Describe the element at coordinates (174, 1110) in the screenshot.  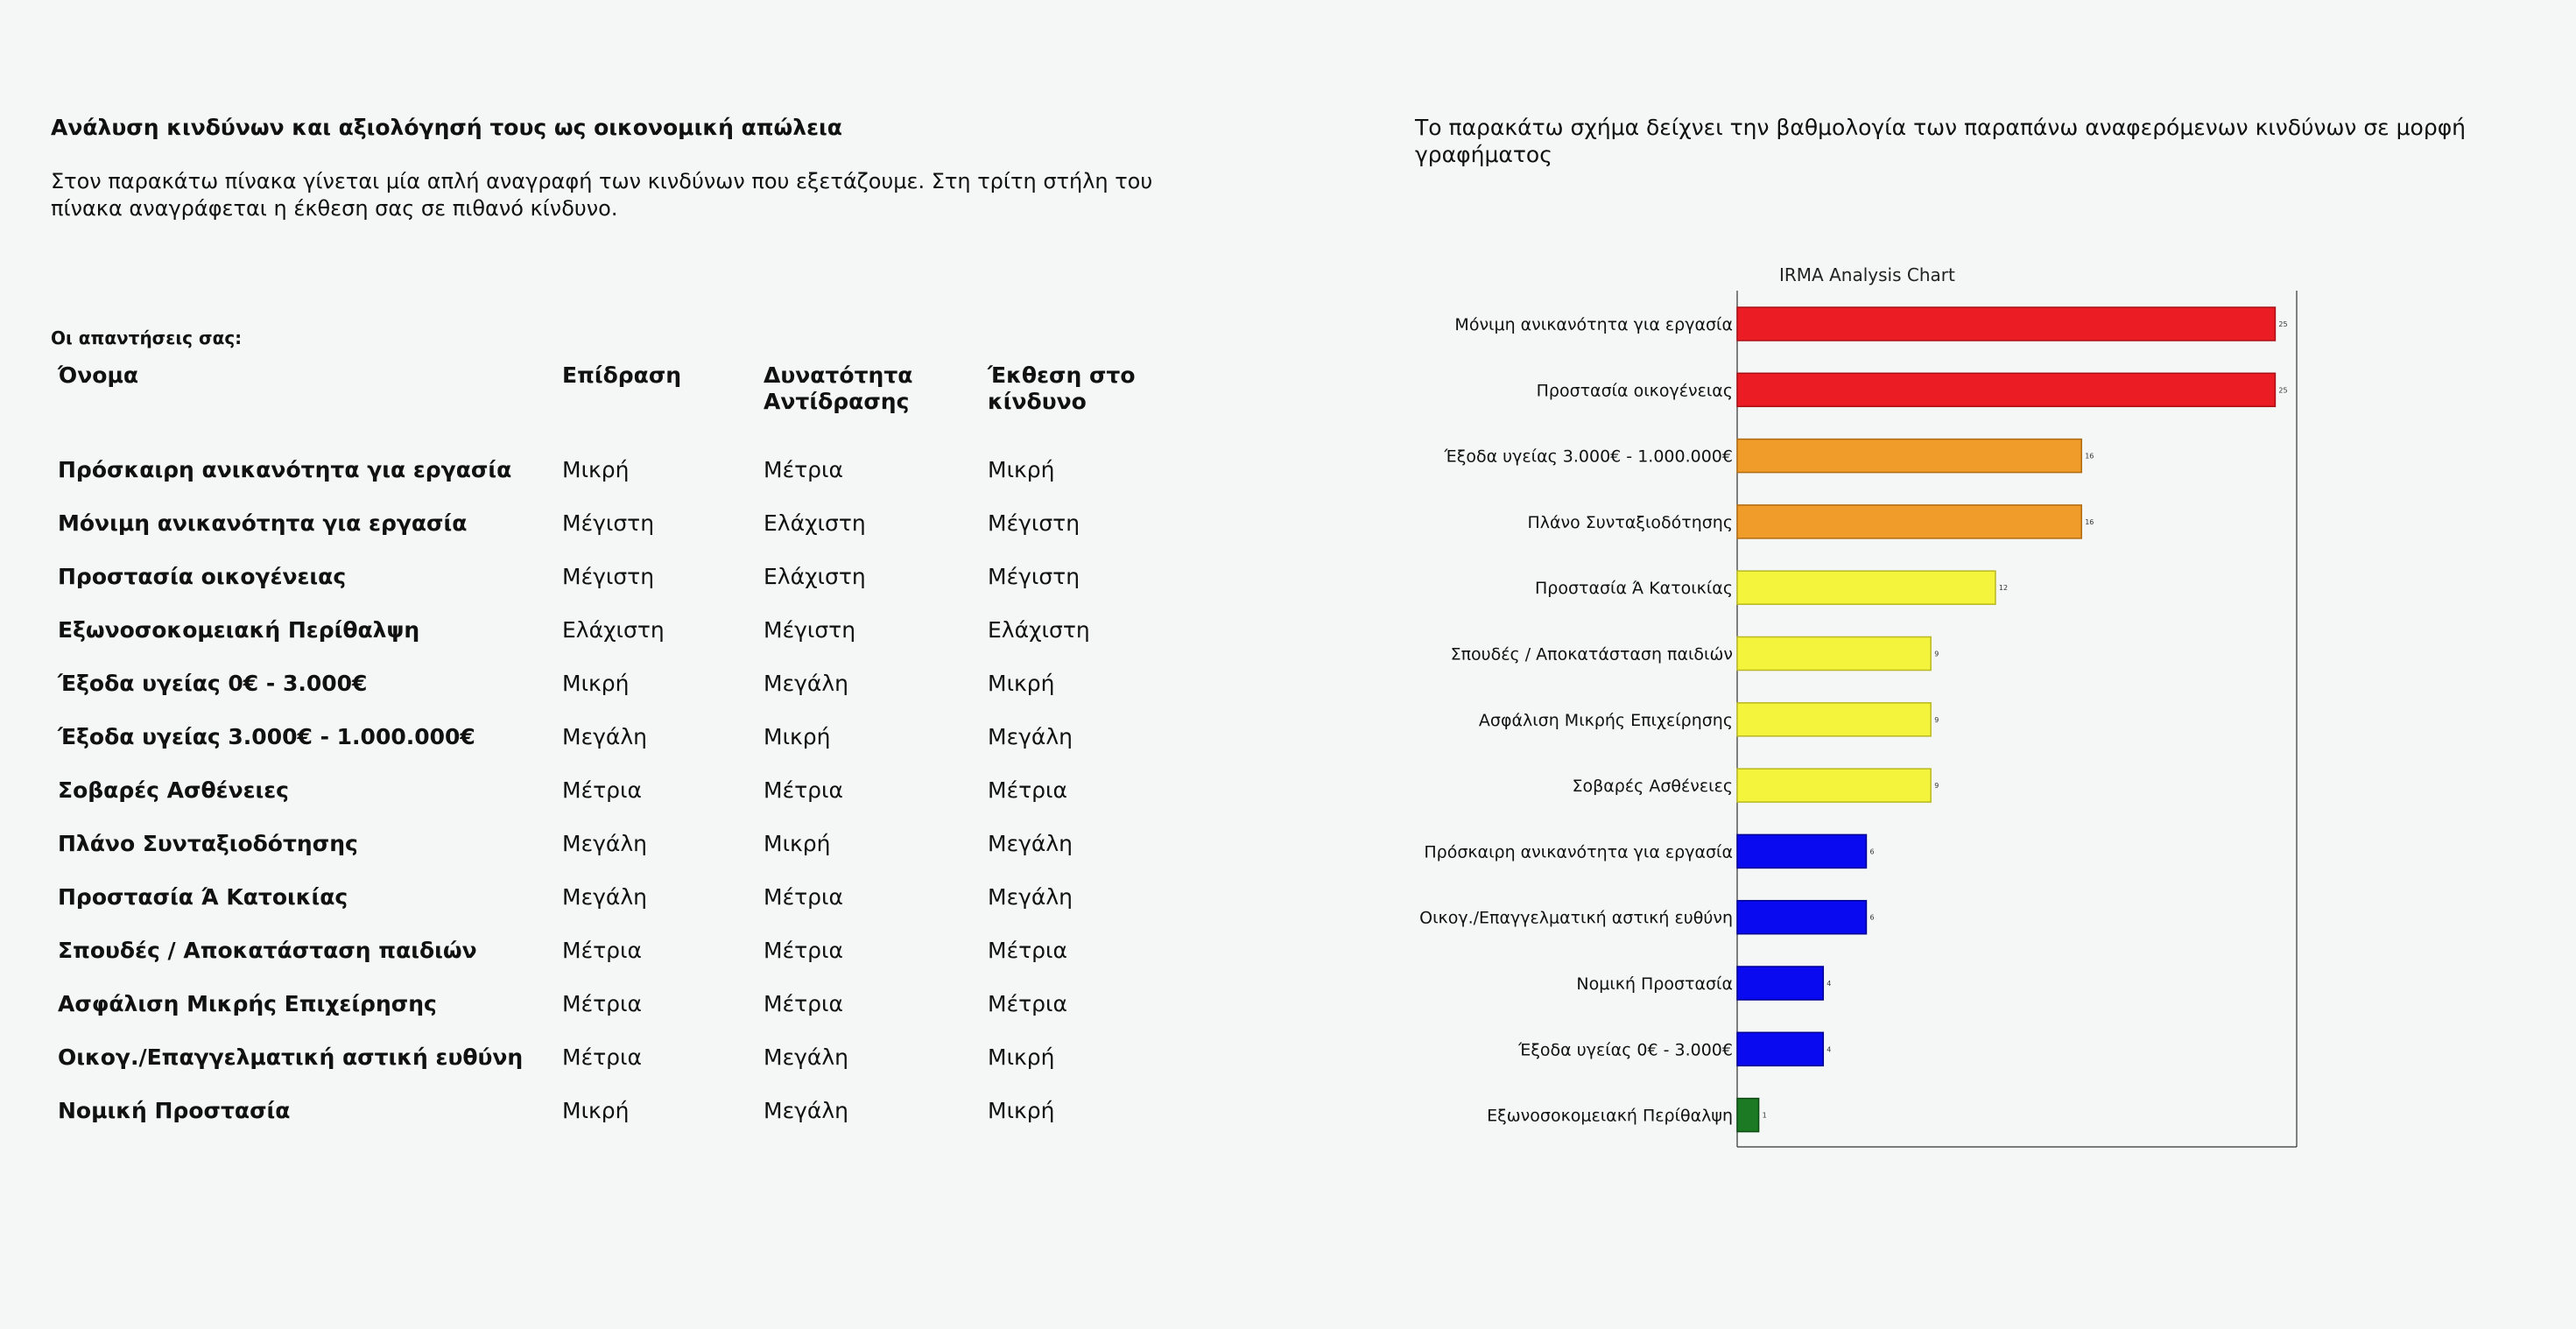
I see `cell-name: Νομική Προστασία` at that location.